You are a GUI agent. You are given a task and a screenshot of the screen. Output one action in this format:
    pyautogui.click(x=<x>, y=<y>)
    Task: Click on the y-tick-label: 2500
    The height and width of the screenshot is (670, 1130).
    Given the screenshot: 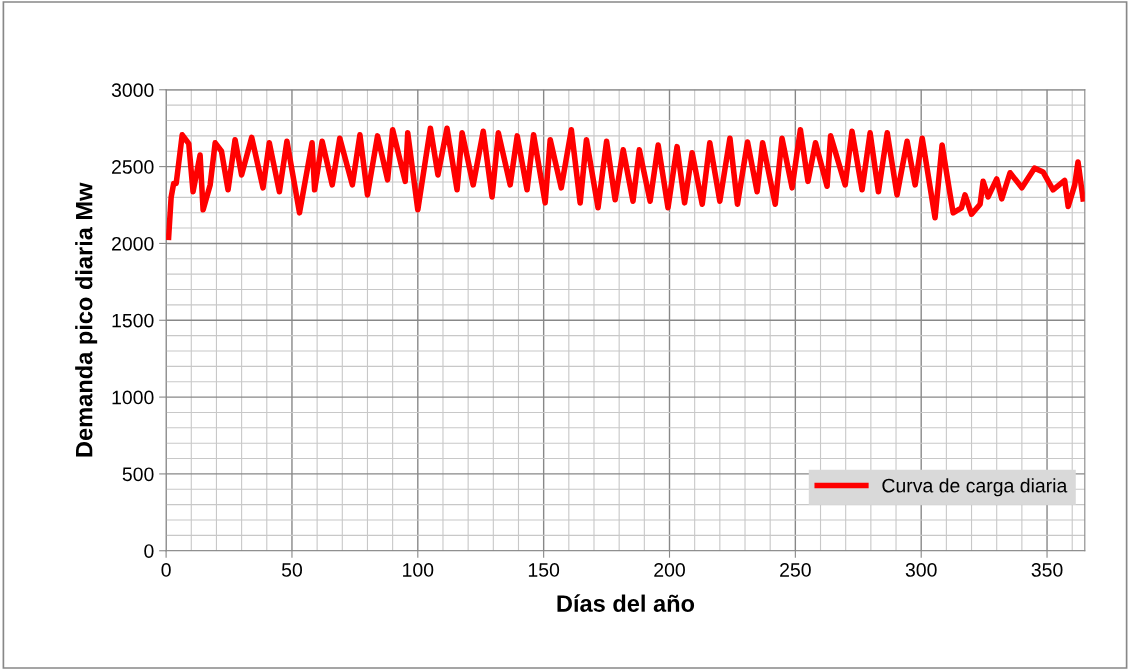 What is the action you would take?
    pyautogui.click(x=133, y=167)
    